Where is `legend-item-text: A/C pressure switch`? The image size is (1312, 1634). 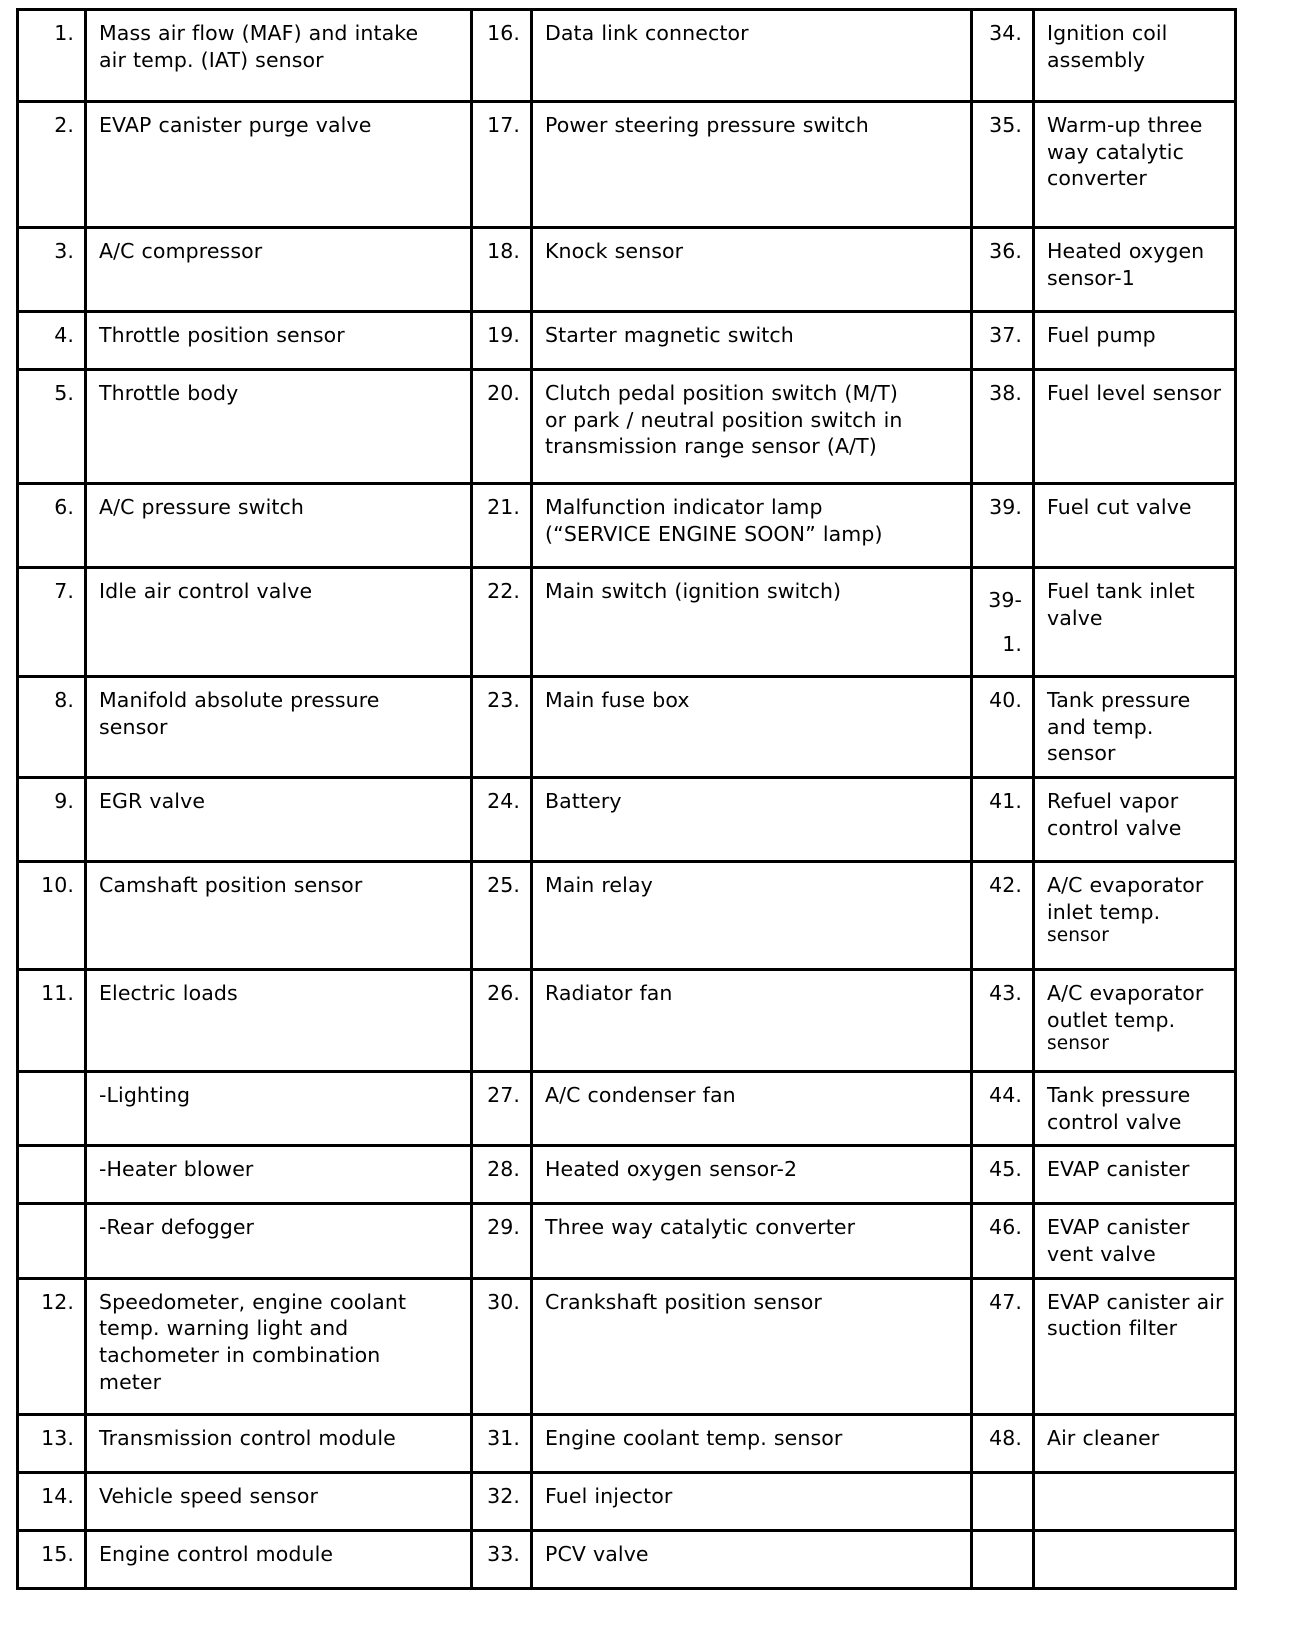 legend-item-text: A/C pressure switch is located at coordinates (278, 525).